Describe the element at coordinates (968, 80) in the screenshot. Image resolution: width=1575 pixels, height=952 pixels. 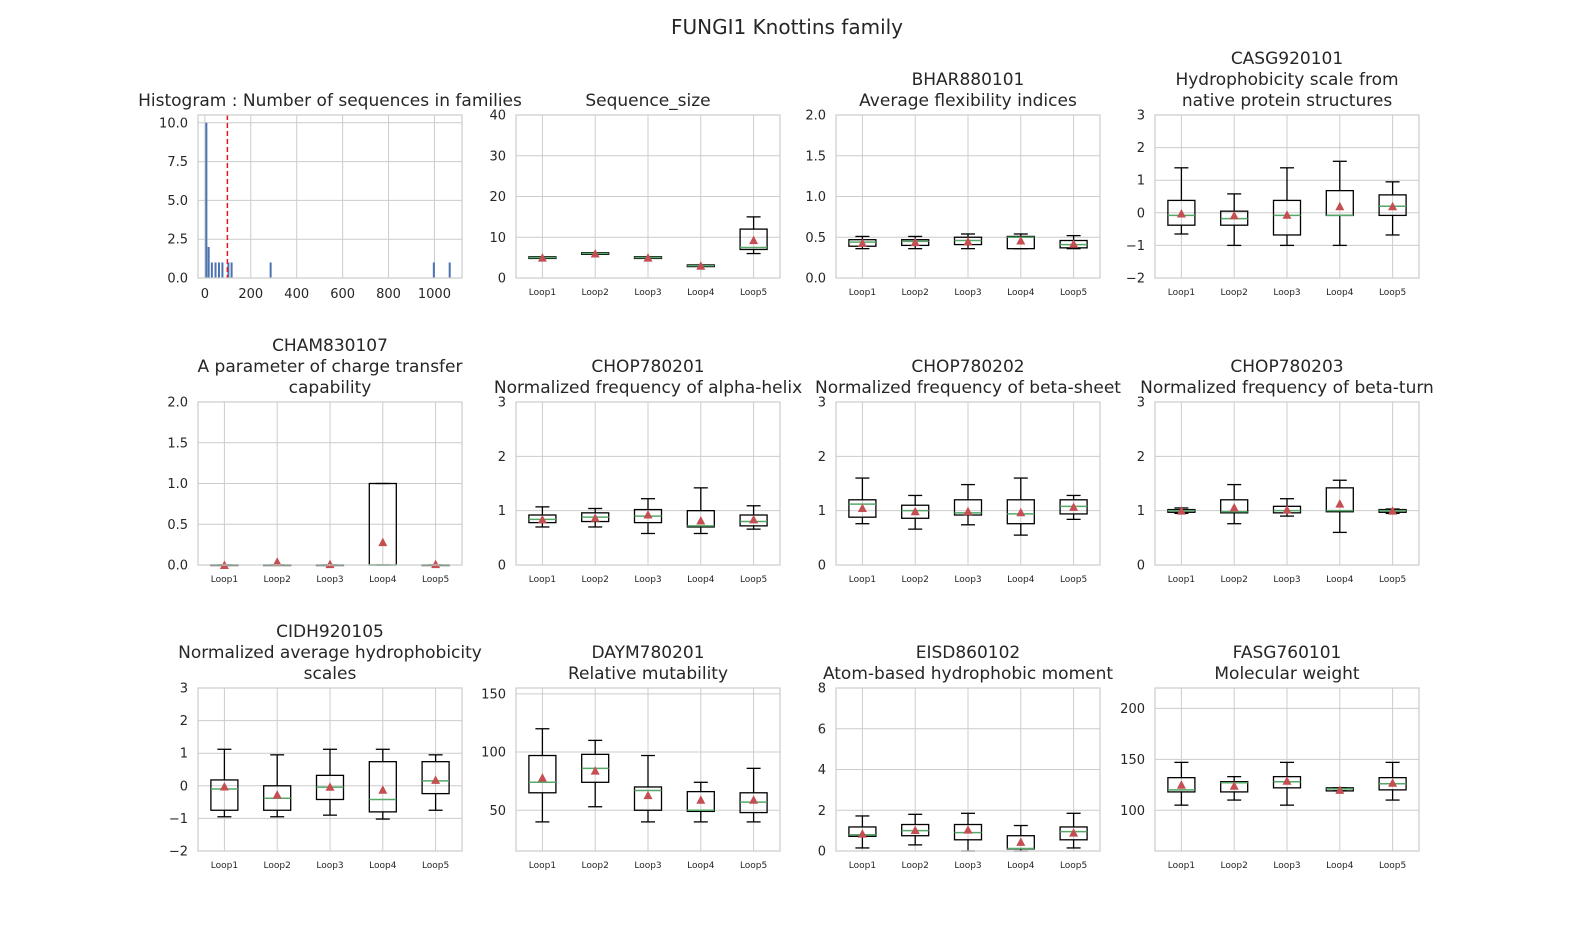
I see `panel-title-line: BHAR880101` at that location.